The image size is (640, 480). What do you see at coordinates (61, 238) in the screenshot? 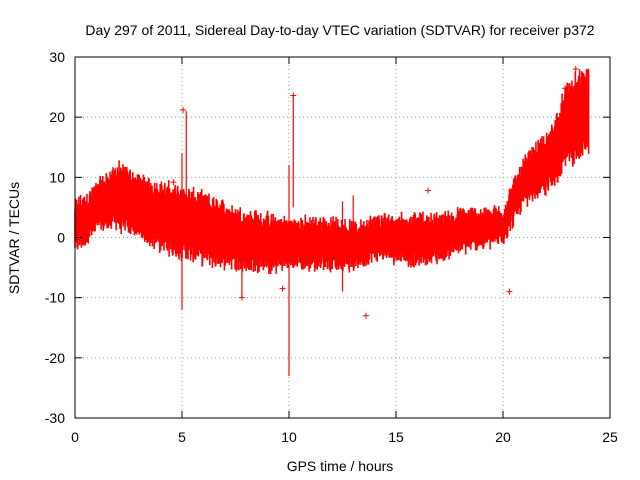
I see `y-tick-label: 0` at bounding box center [61, 238].